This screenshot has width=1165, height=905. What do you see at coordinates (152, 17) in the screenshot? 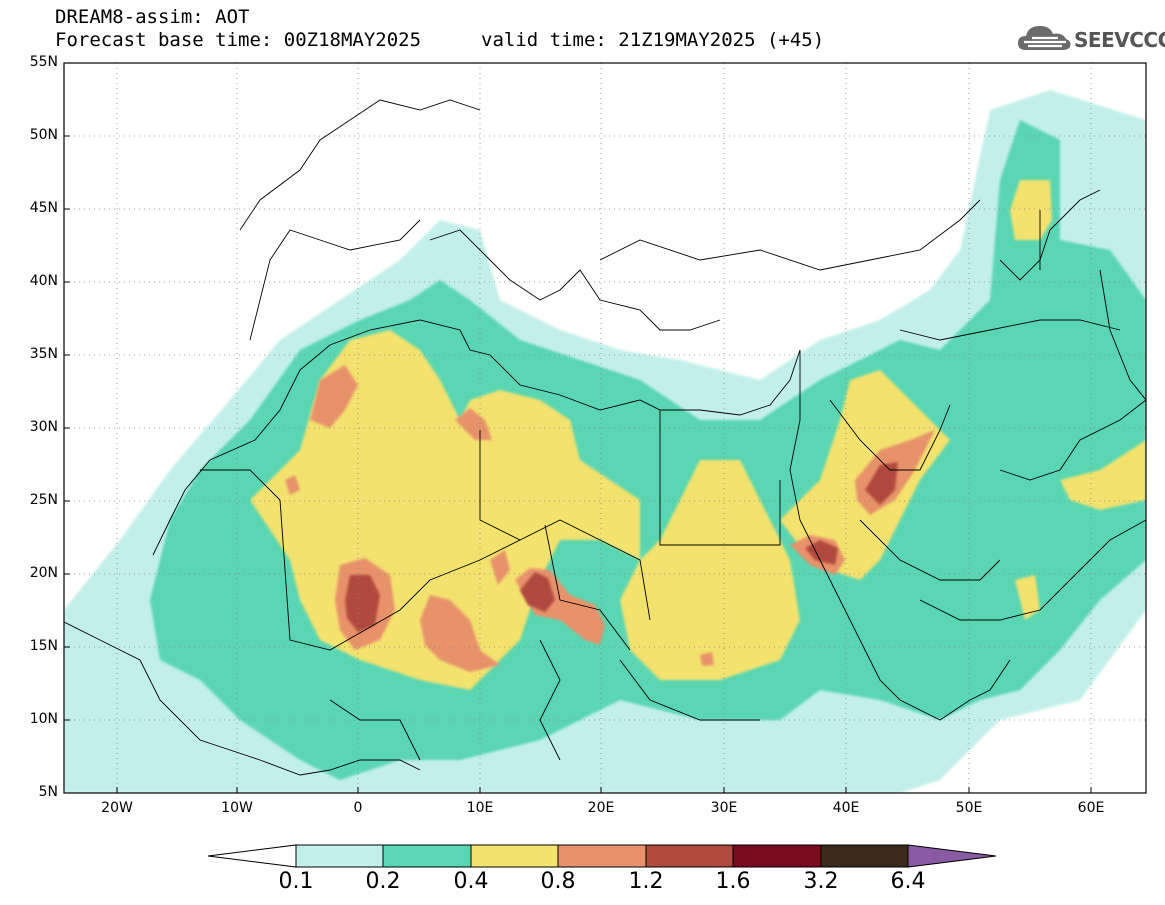
I see `chart-title: DREAM8-assim: AOT` at bounding box center [152, 17].